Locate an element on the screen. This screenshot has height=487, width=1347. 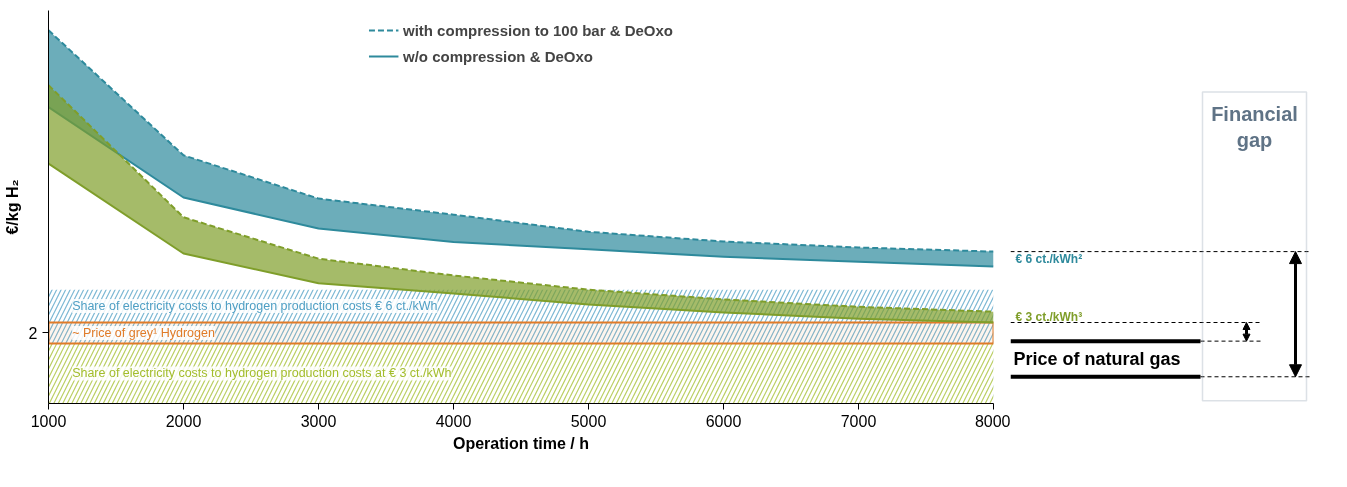
x-tick-label: 3000 is located at coordinates (318, 421).